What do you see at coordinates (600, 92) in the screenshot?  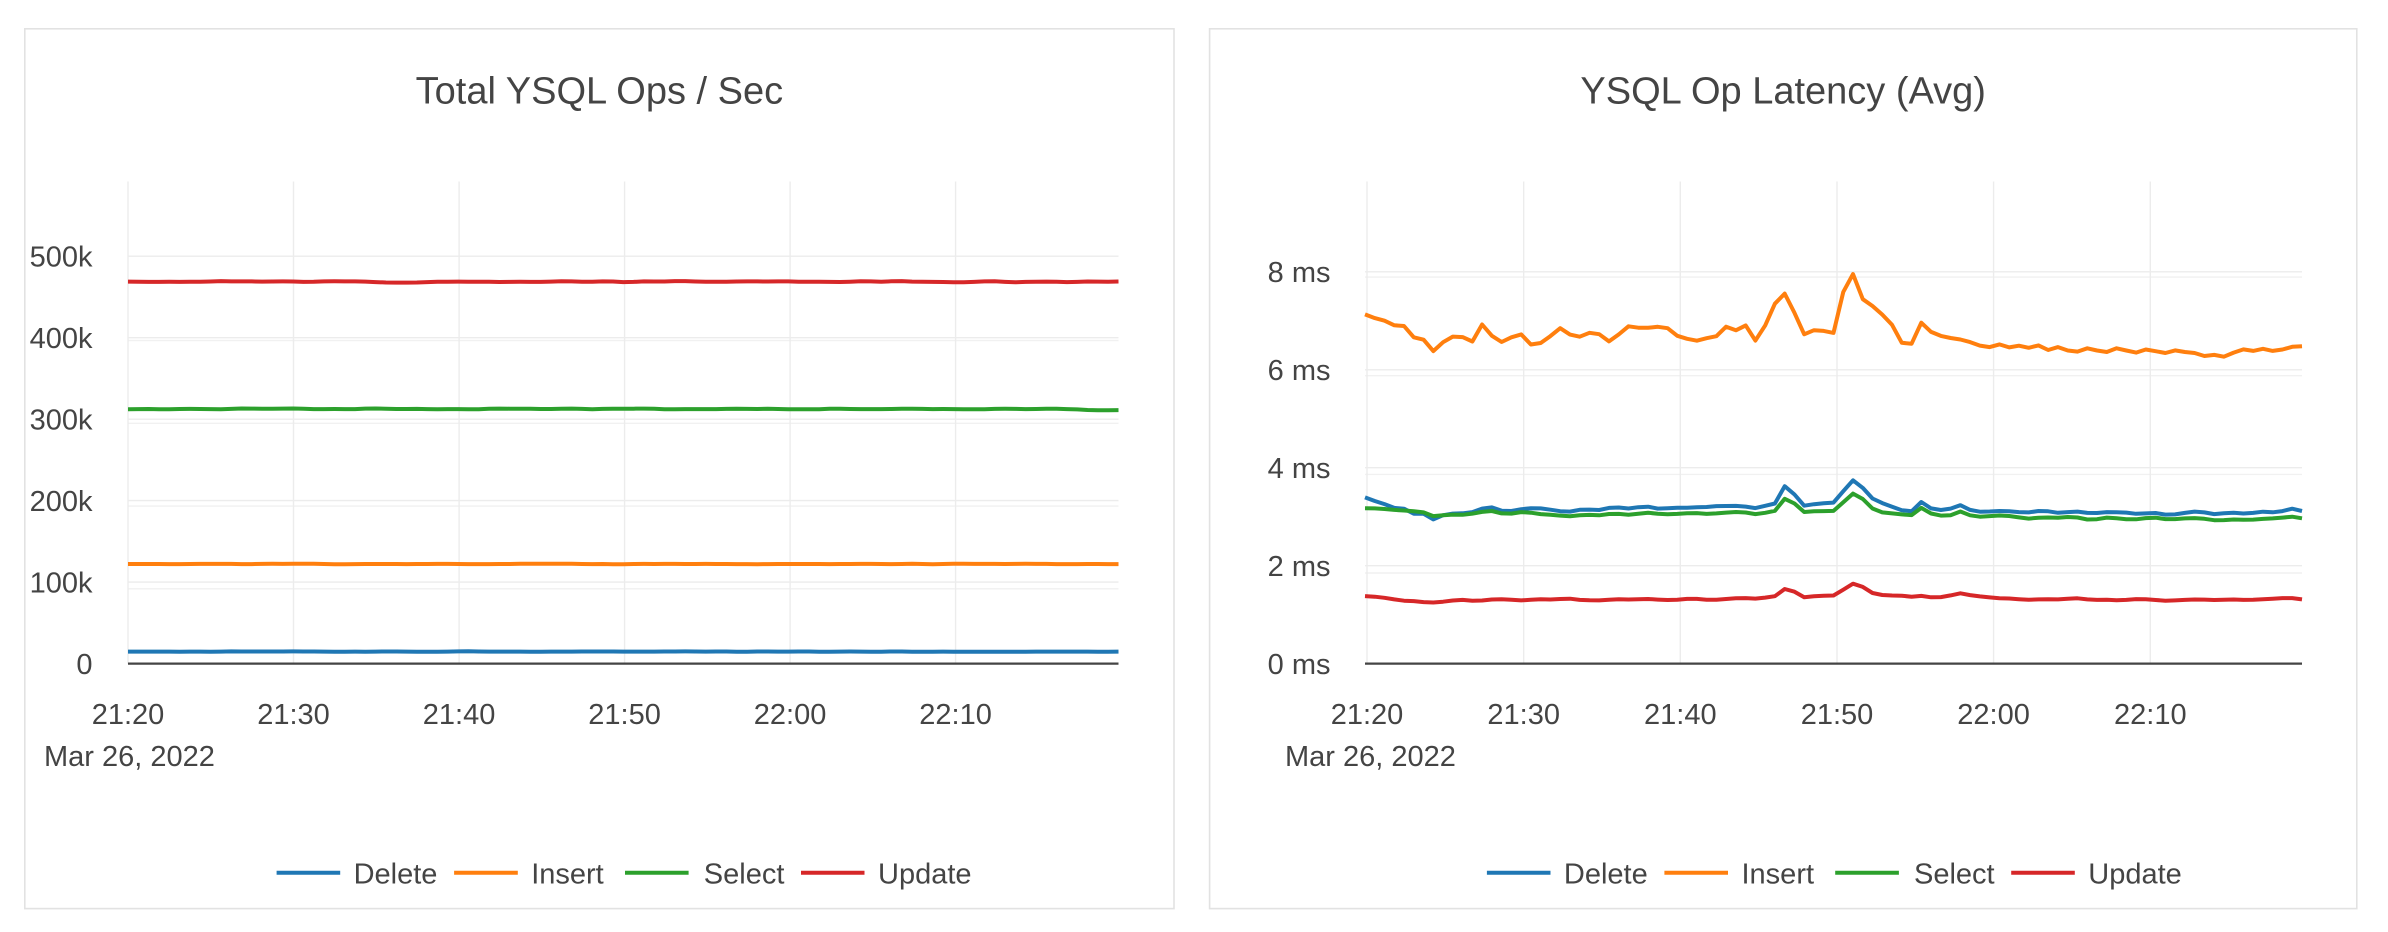 I see `svg-text: Total YSQL Ops / Sec` at bounding box center [600, 92].